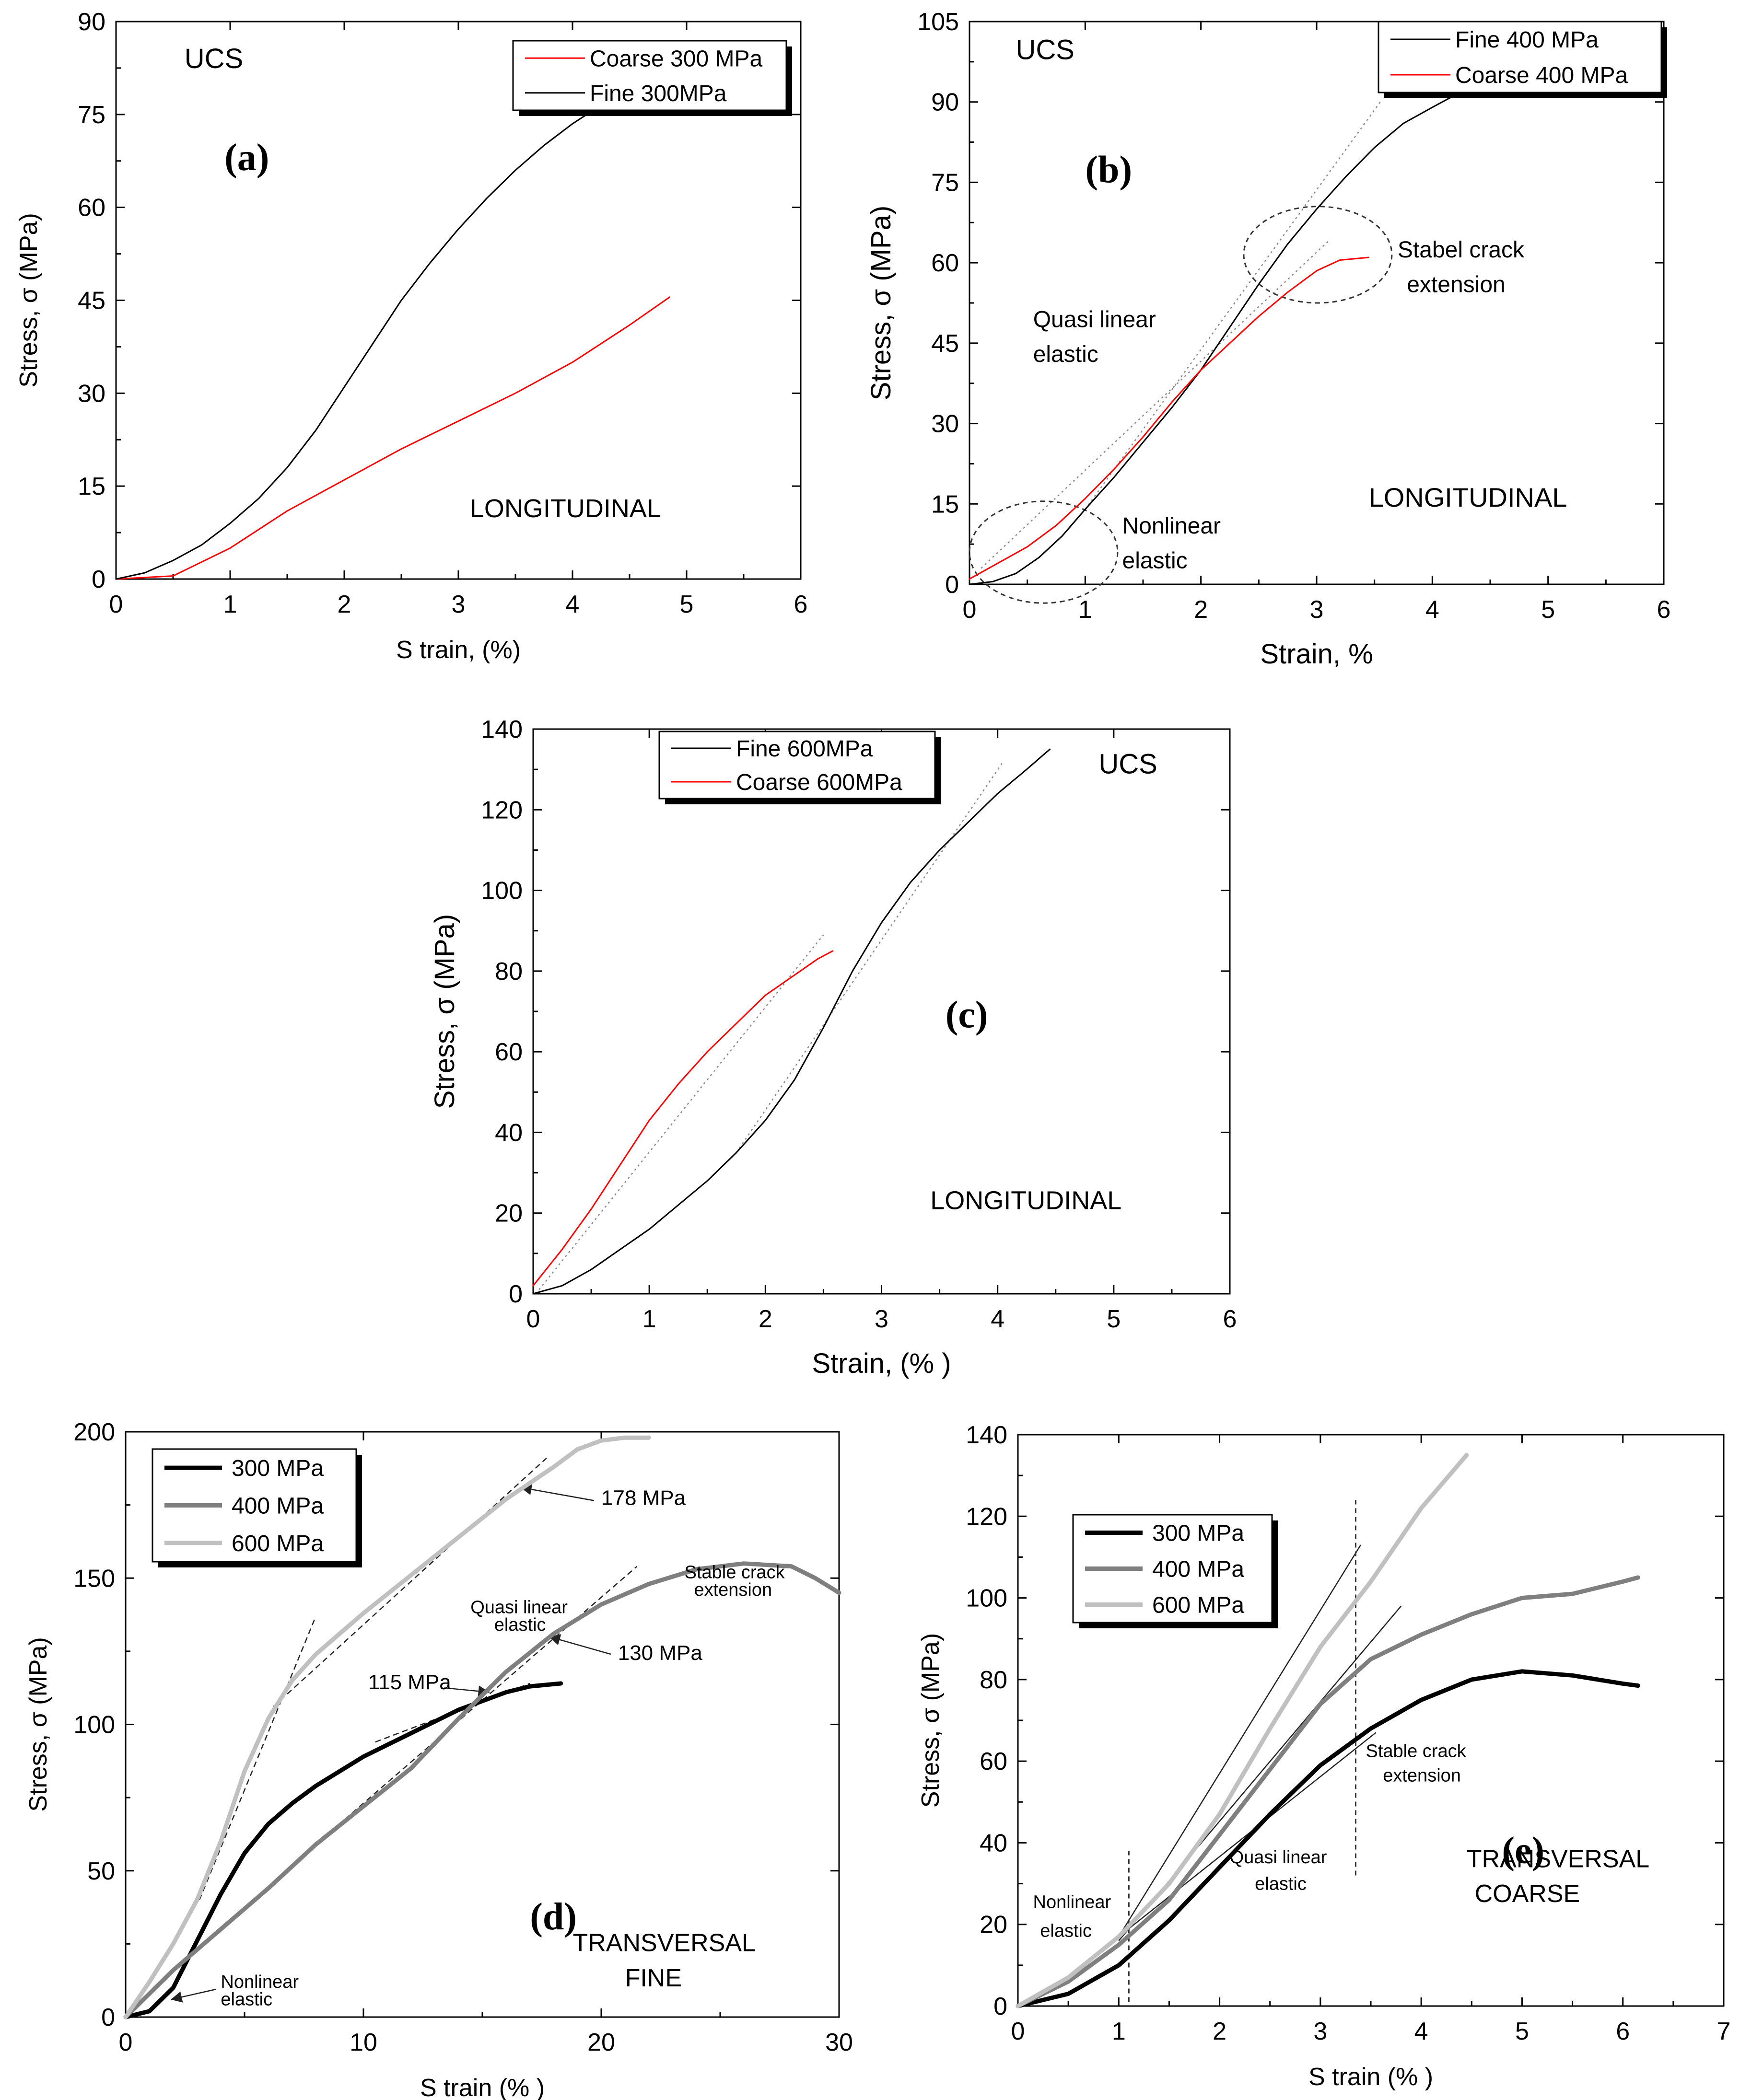  What do you see at coordinates (1527, 1894) in the screenshot?
I see `chart-annotation: COARSE` at bounding box center [1527, 1894].